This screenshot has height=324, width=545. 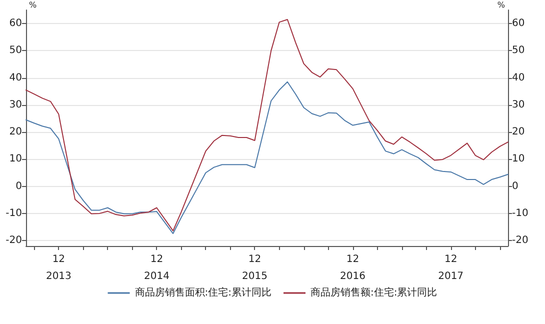 What do you see at coordinates (14, 240) in the screenshot?
I see `y-tick-label: -20` at bounding box center [14, 240].